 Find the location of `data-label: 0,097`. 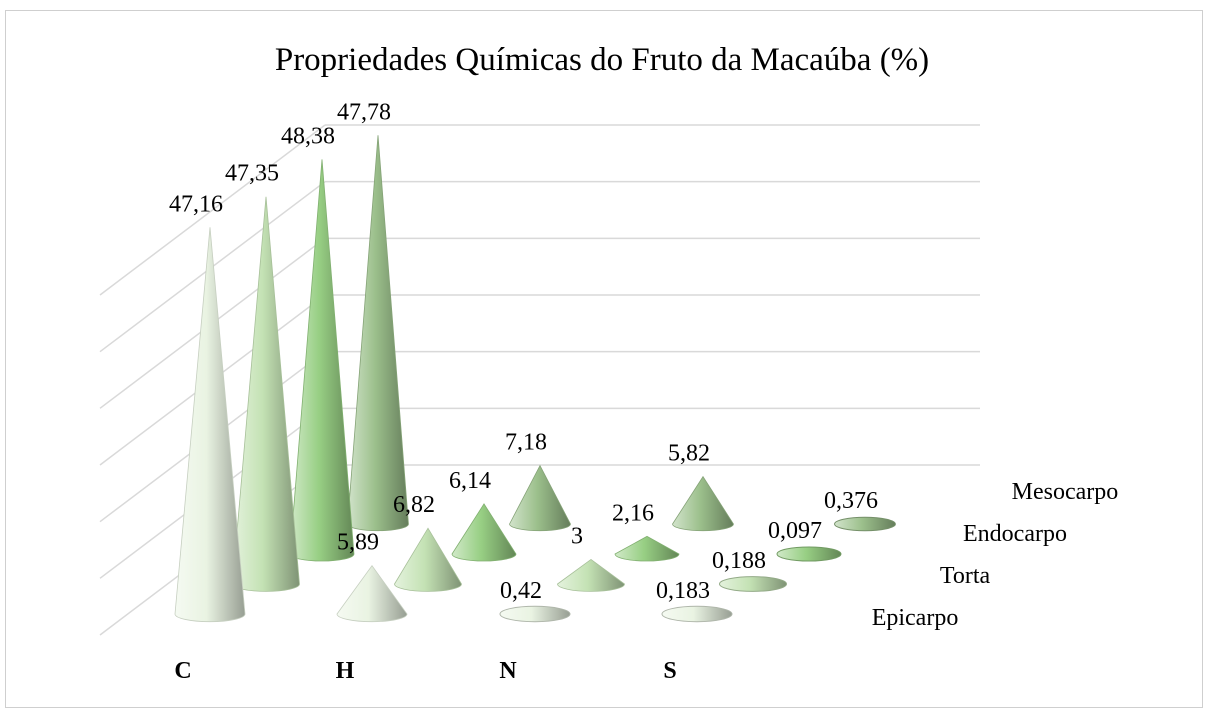

data-label: 0,097 is located at coordinates (795, 531).